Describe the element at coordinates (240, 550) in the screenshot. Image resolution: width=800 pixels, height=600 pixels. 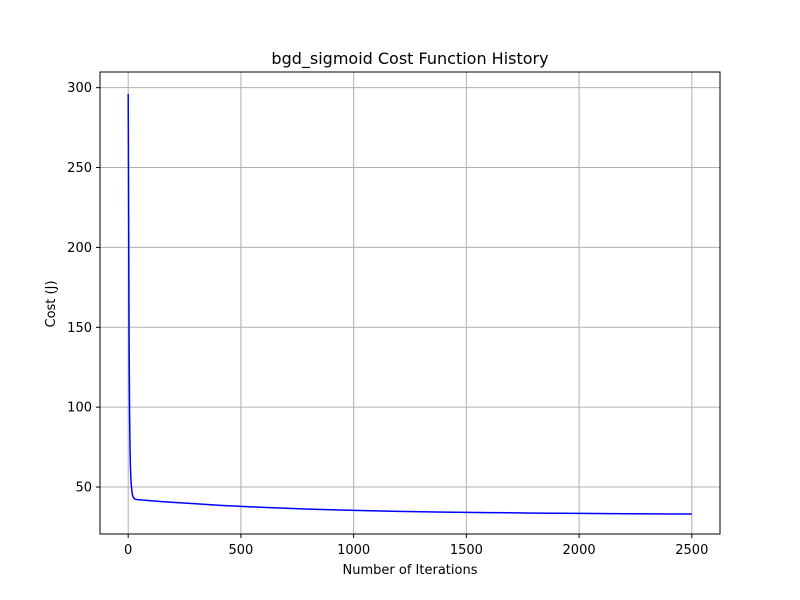
I see `x-tick-label: 500` at that location.